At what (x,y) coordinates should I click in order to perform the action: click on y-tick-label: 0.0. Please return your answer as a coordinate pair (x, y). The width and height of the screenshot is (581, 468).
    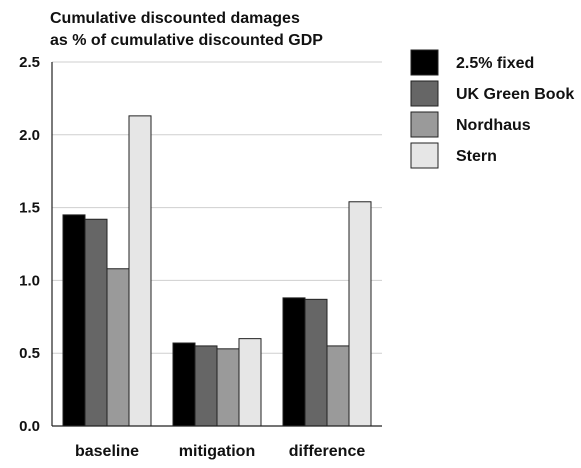
    Looking at the image, I should click on (29, 426).